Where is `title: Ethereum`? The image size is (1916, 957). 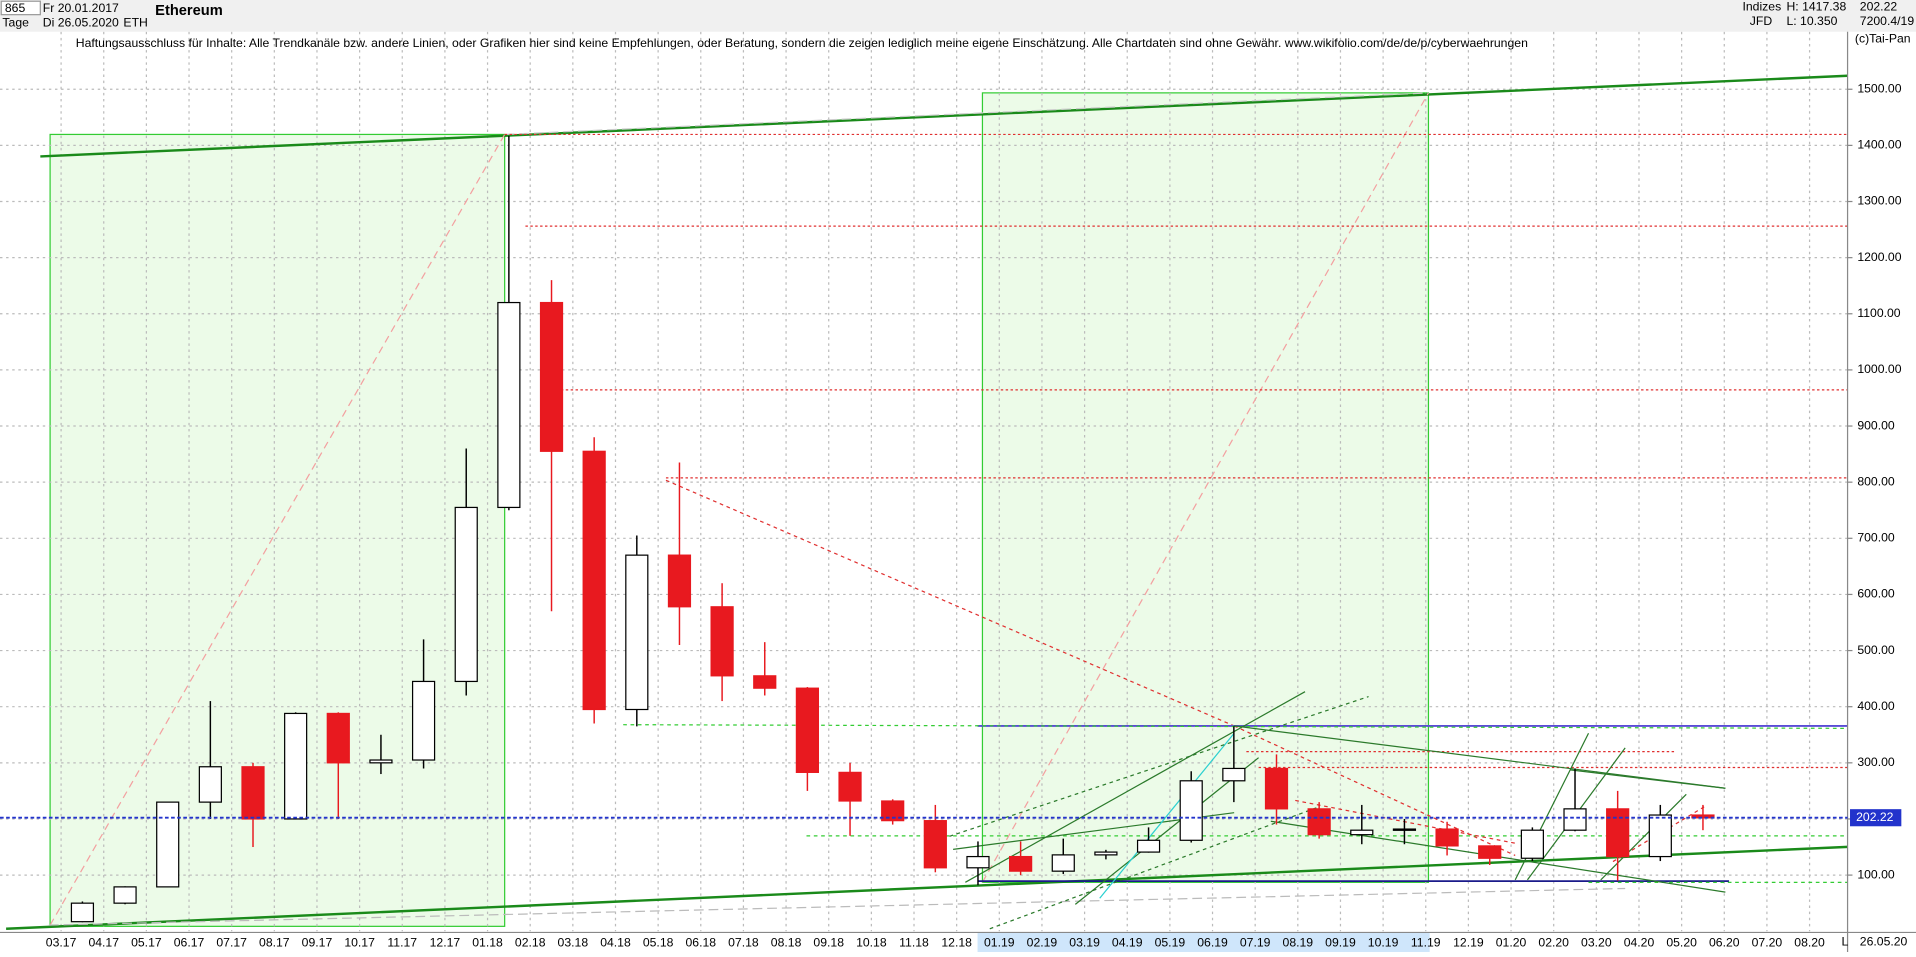 title: Ethereum is located at coordinates (189, 11).